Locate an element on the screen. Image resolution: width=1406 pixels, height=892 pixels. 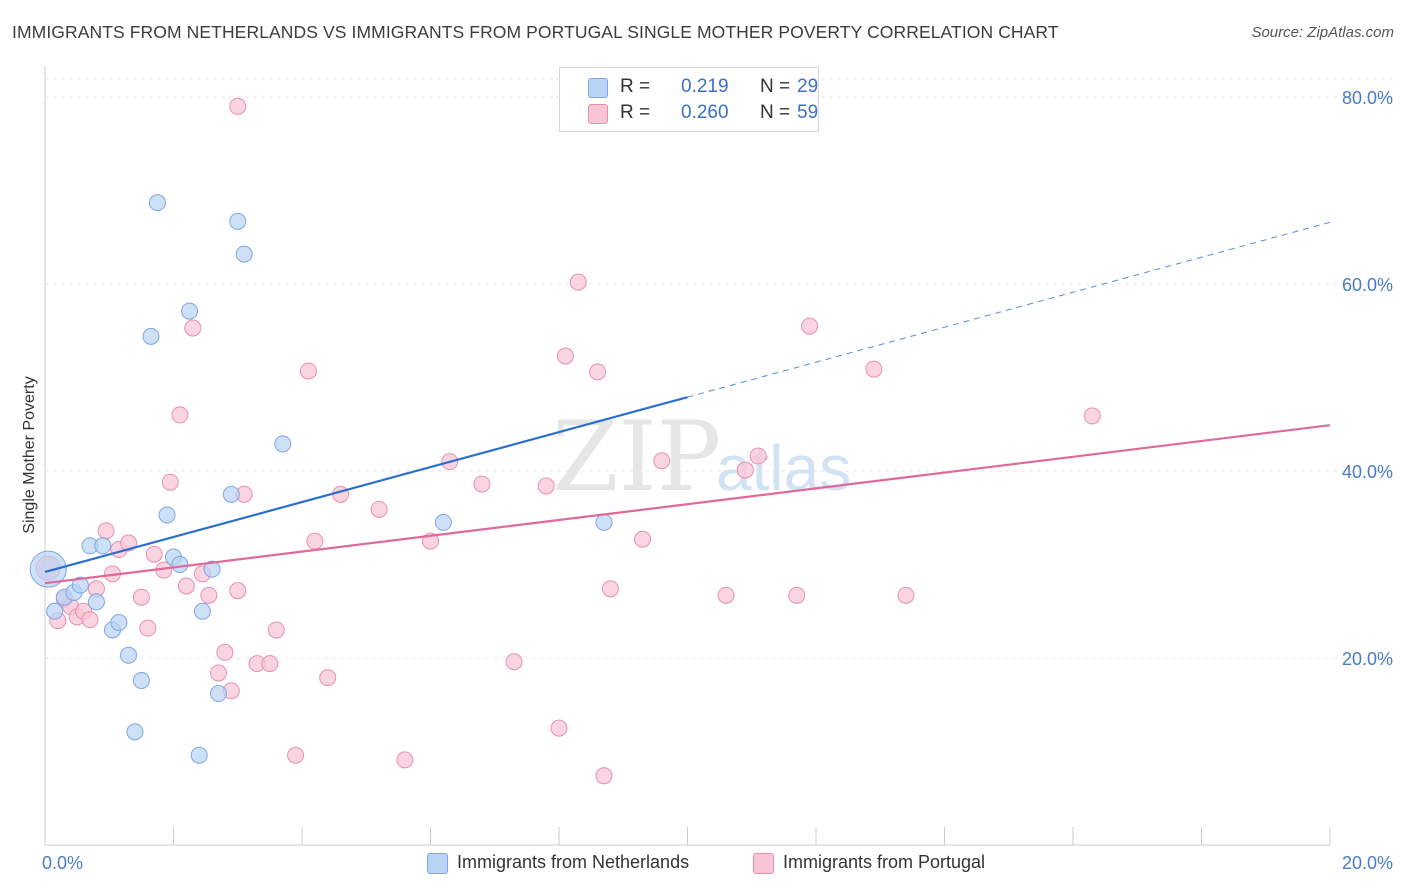
x-tick-label-end: 20.0% is located at coordinates (1367, 863).